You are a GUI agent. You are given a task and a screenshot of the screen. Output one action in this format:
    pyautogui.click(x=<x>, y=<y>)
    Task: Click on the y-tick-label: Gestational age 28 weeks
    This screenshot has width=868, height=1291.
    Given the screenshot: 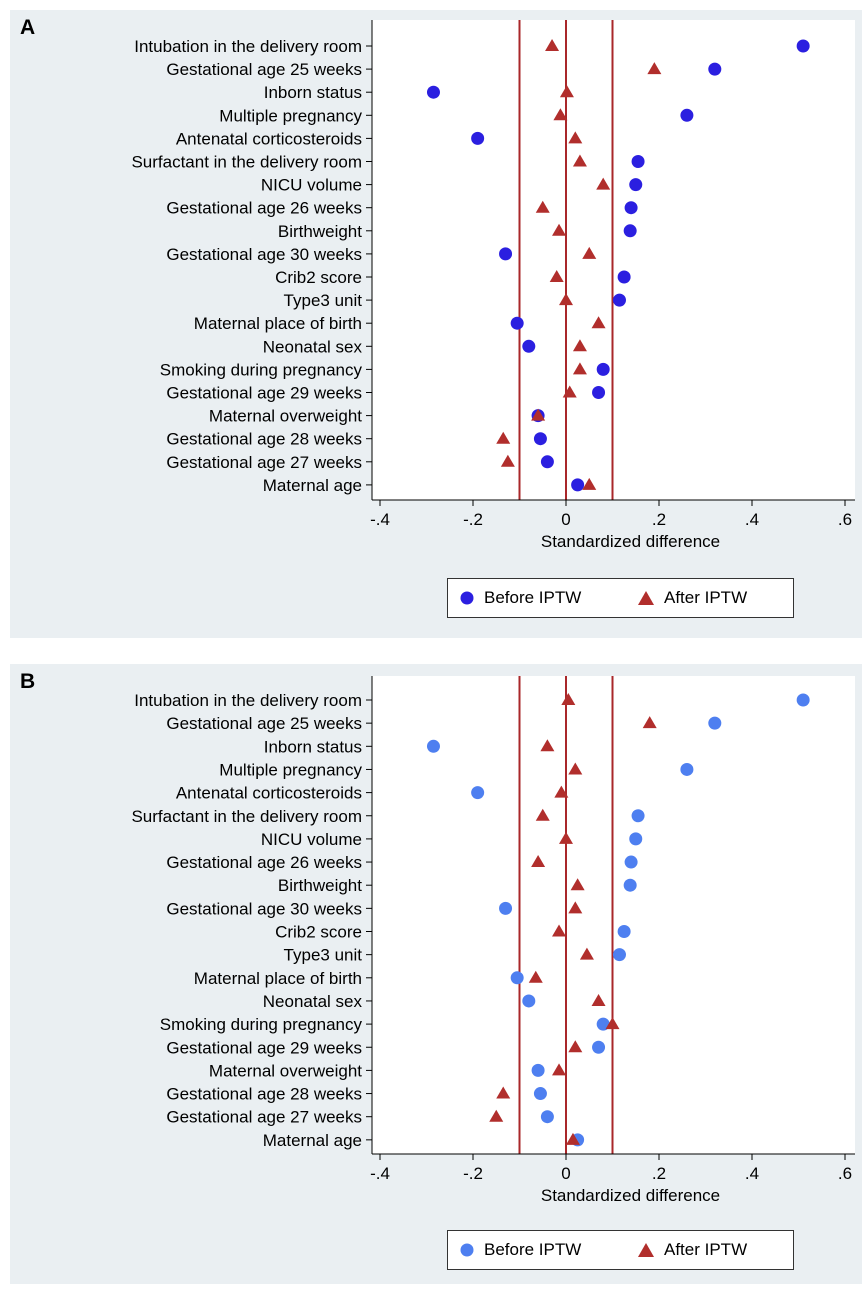 What is the action you would take?
    pyautogui.click(x=264, y=1094)
    